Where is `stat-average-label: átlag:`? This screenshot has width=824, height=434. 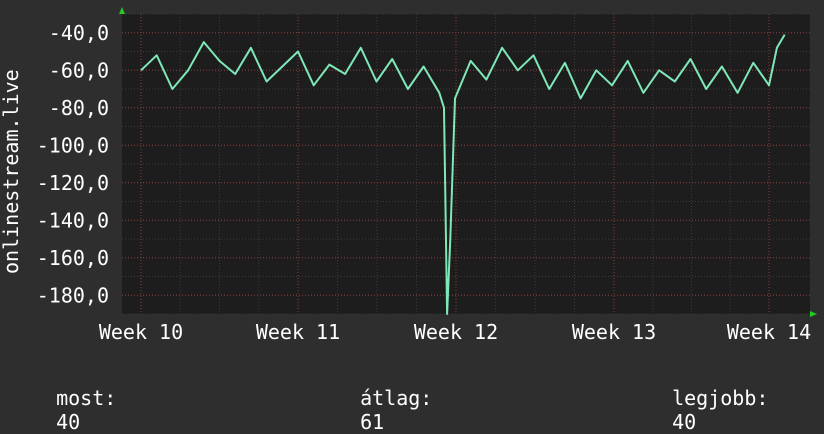 stat-average-label: átlag: is located at coordinates (396, 398).